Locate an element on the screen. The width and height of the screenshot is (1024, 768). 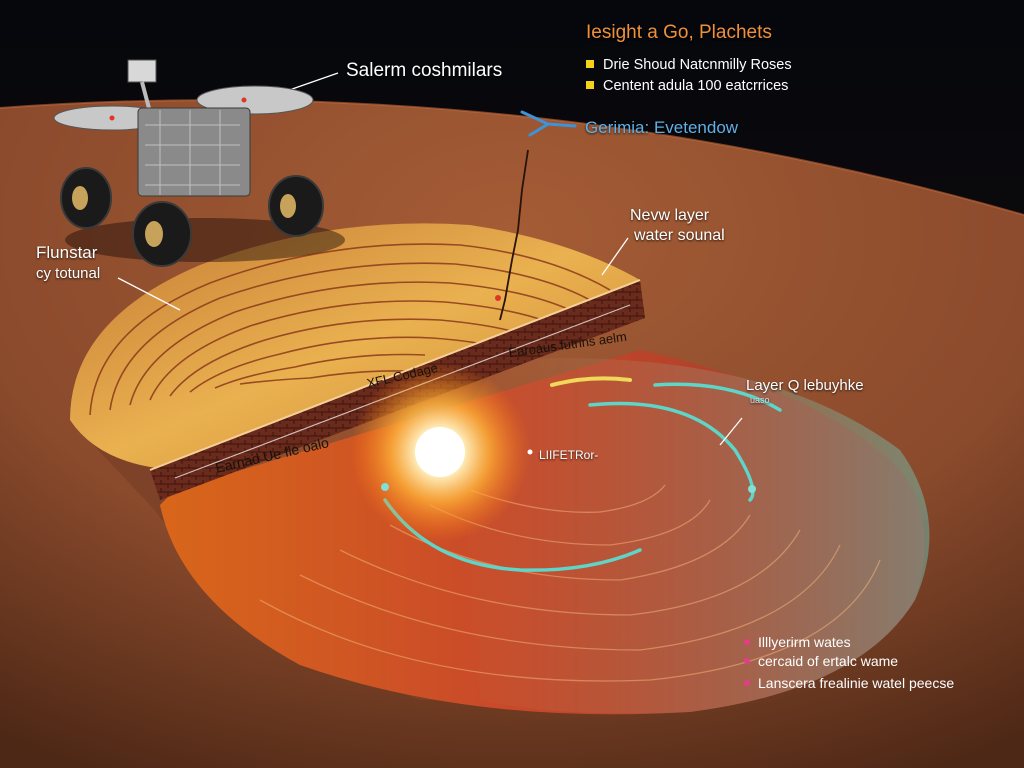
note-item: Lanscera frealinie watel peecse is located at coordinates (849, 683).